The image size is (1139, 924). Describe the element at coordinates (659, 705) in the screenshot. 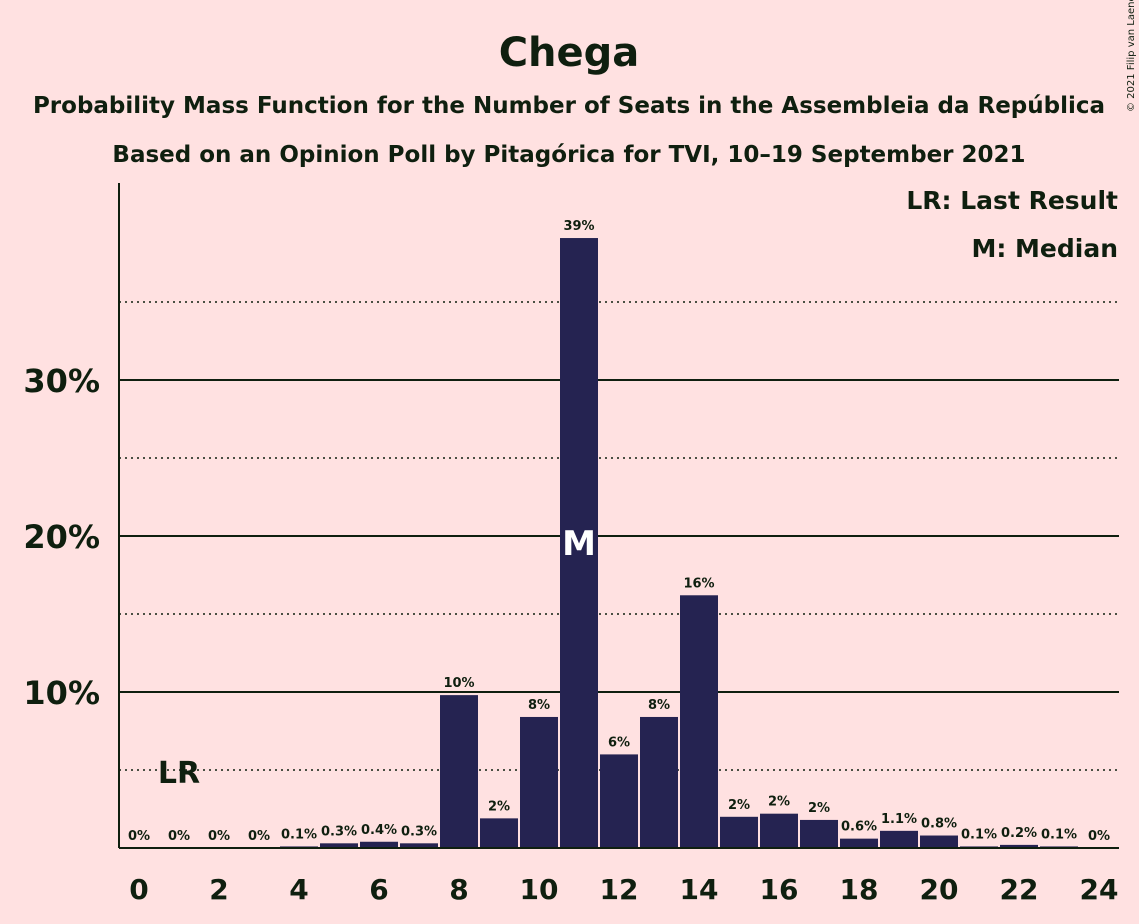

I see `data-label-seats-13: 8%` at that location.